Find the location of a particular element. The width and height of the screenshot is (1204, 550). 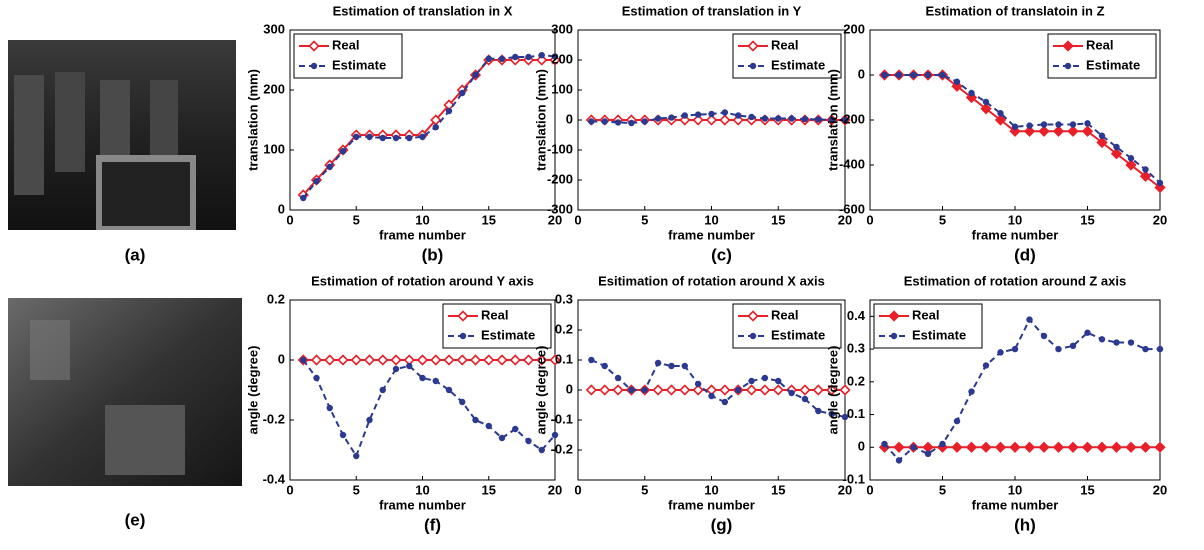

chart-title: Estimation of translatoin in Z is located at coordinates (1014, 10).